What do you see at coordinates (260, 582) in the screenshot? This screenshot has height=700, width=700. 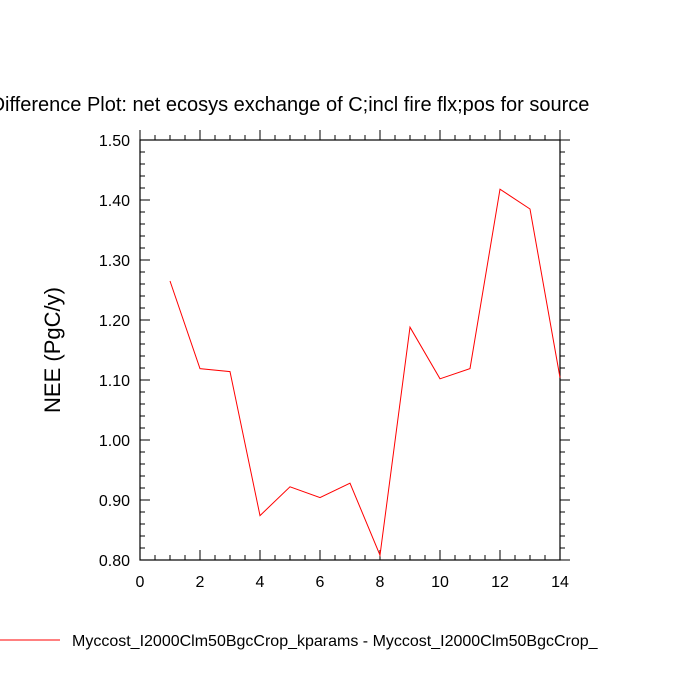 I see `x-tick-label: 4` at bounding box center [260, 582].